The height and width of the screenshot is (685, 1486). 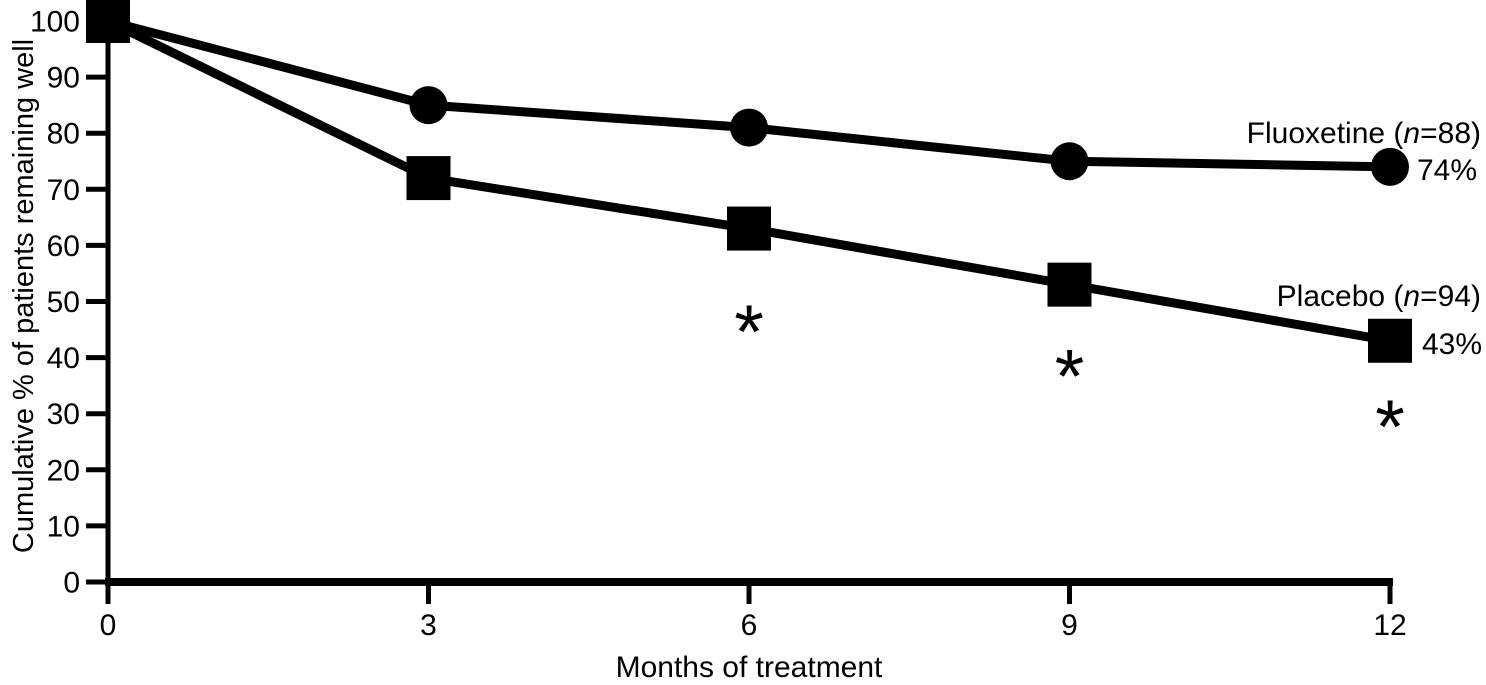 I want to click on y-tick-label: 90, so click(x=63, y=78).